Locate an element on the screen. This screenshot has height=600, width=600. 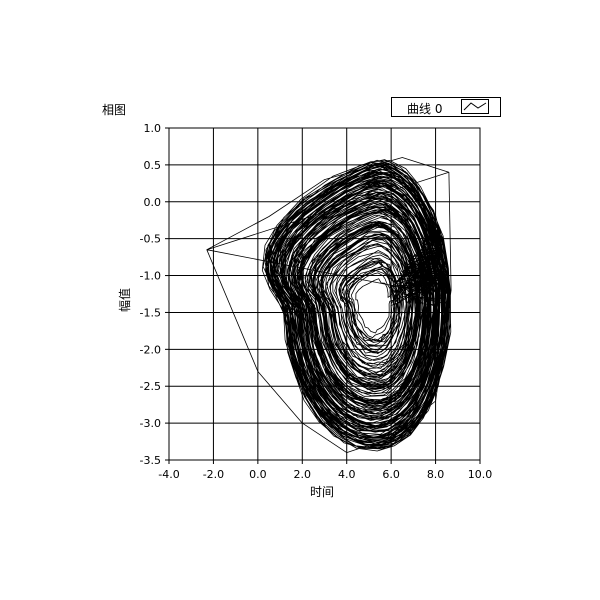
x-tick-label: 6.0 is located at coordinates (391, 474).